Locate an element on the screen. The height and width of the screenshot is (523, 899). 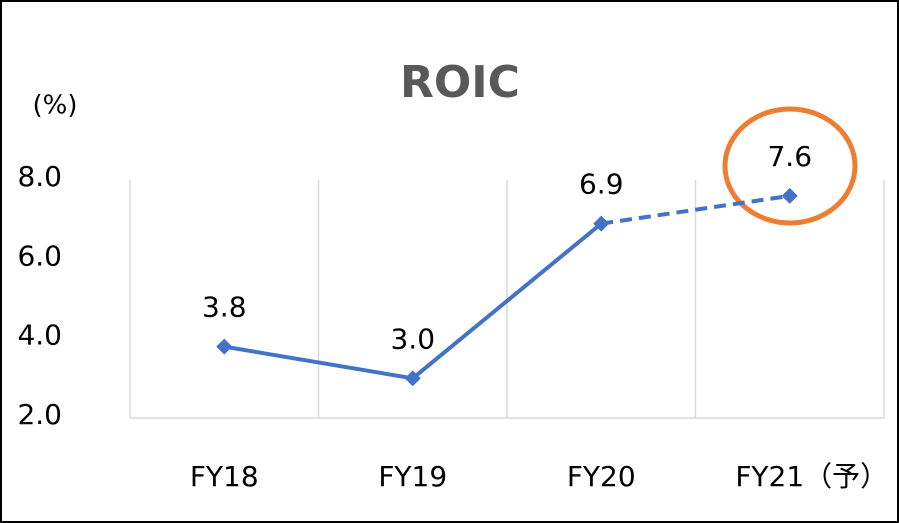
y-axis-label: (%) is located at coordinates (55, 106).